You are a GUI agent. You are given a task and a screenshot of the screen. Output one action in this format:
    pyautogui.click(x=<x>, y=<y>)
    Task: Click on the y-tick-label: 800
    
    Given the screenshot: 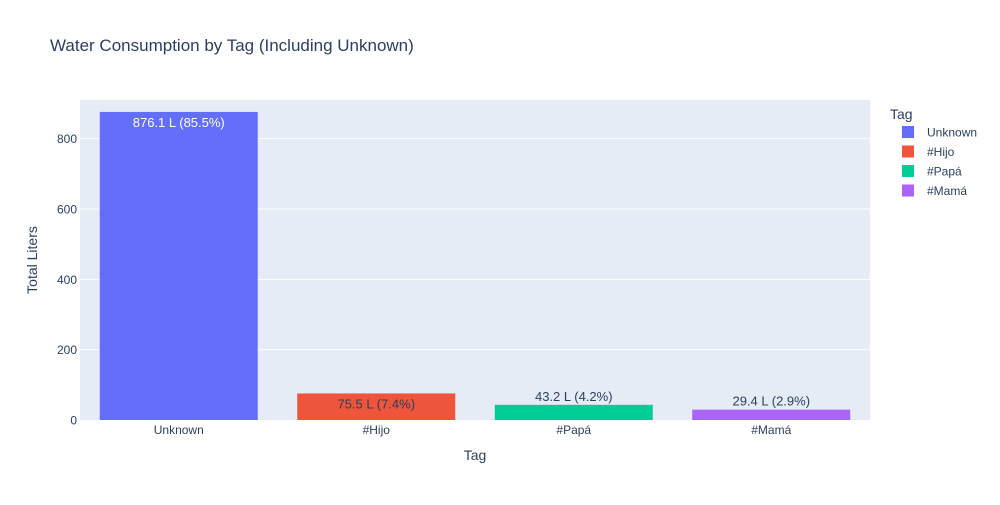 What is the action you would take?
    pyautogui.click(x=67, y=139)
    